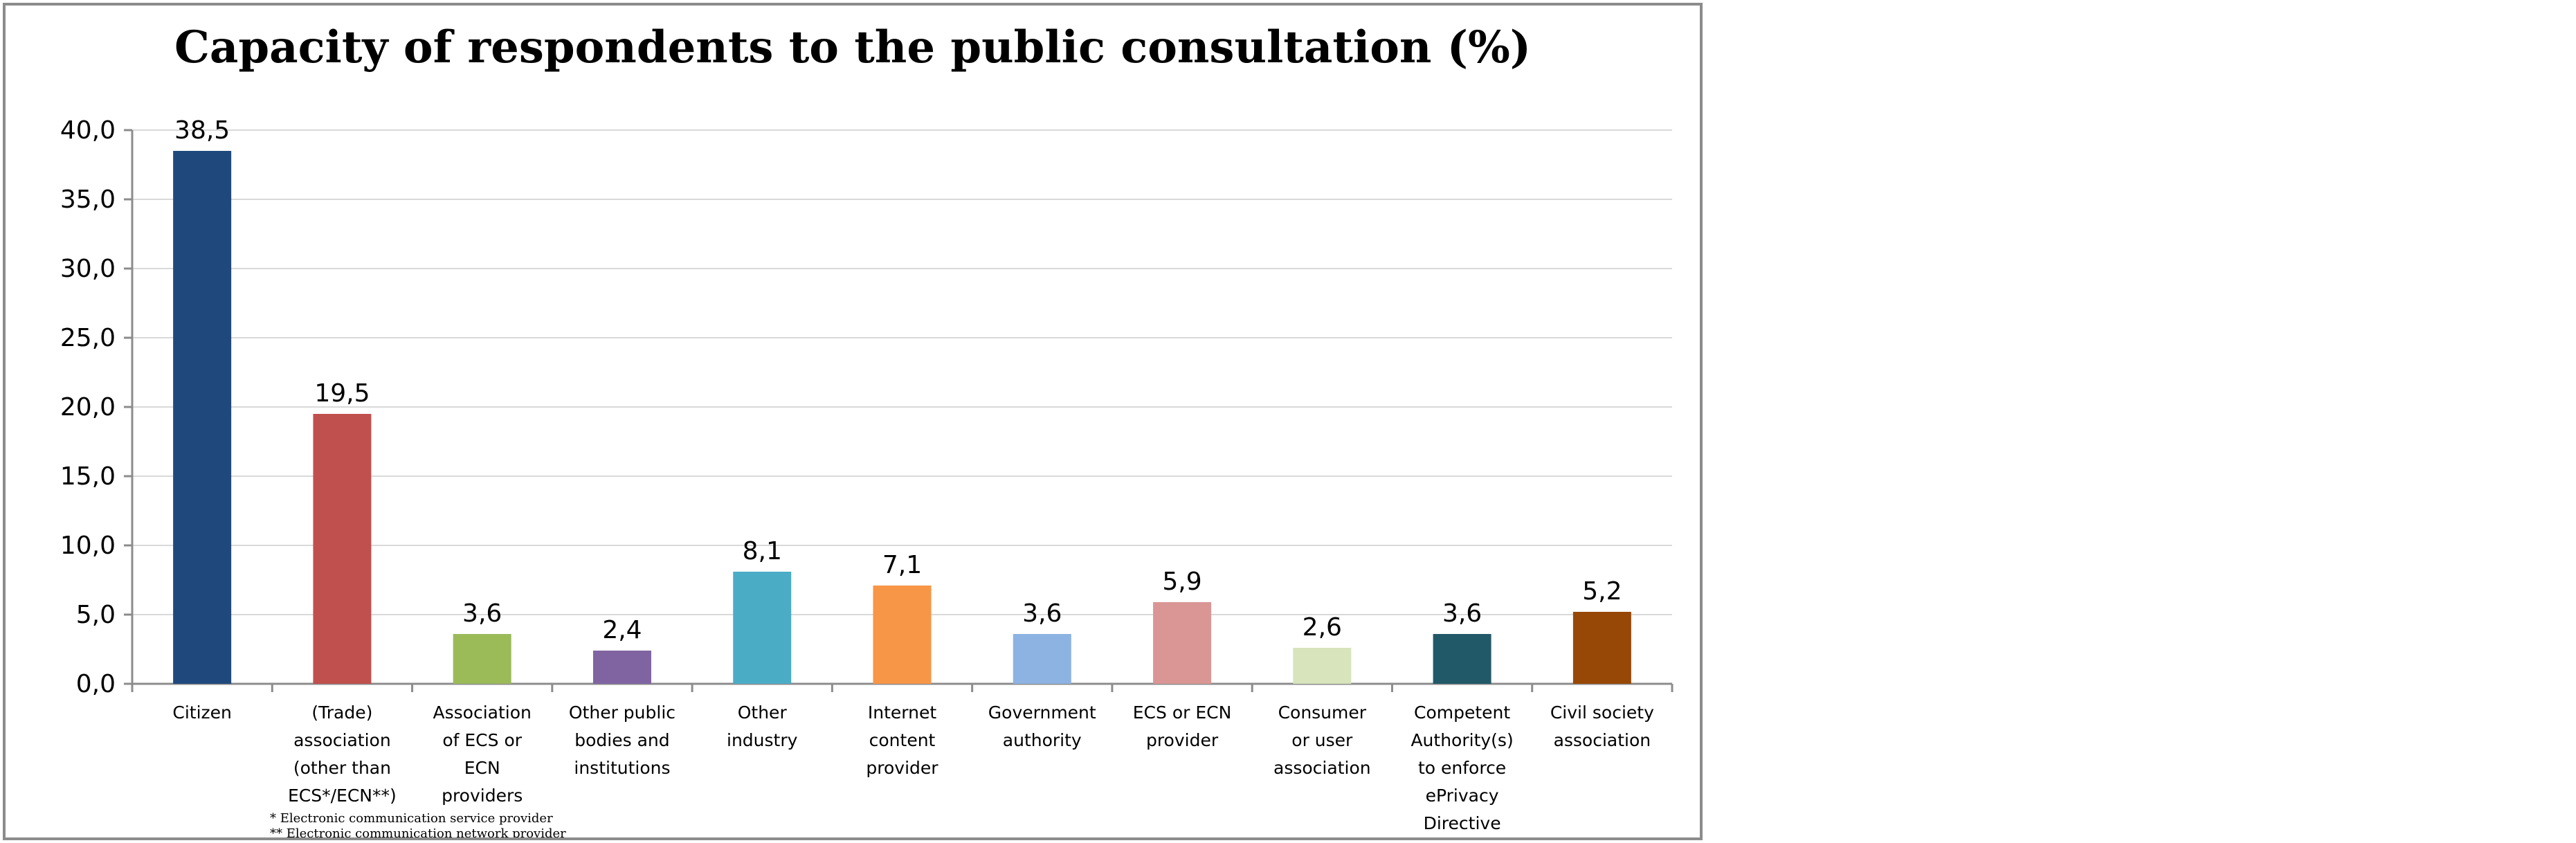  Describe the element at coordinates (621, 740) in the screenshot. I see `category-label: bodies and` at that location.